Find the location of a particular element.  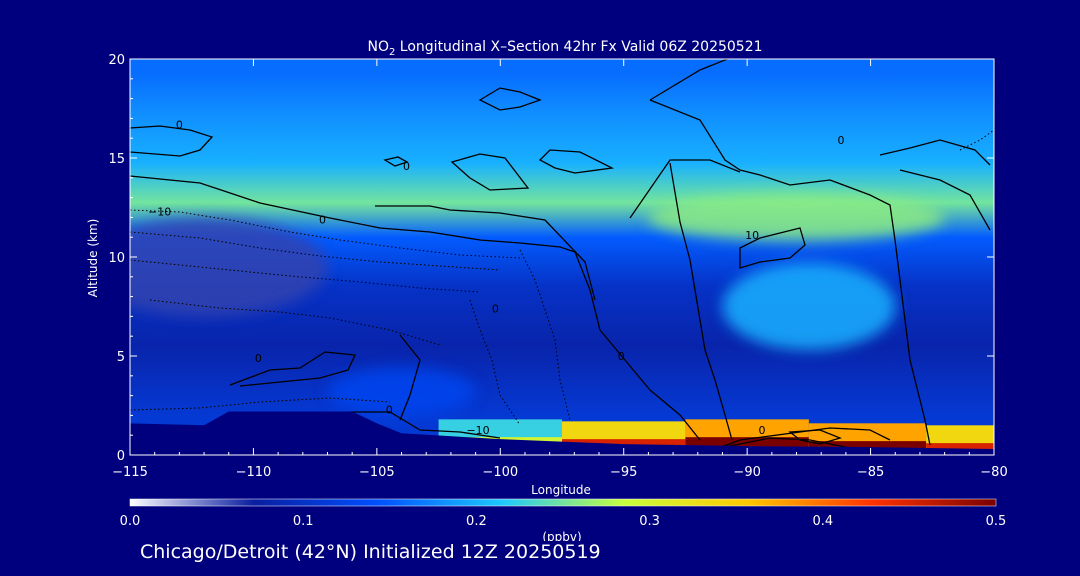

y-tick-label: 15 is located at coordinates (116, 159).